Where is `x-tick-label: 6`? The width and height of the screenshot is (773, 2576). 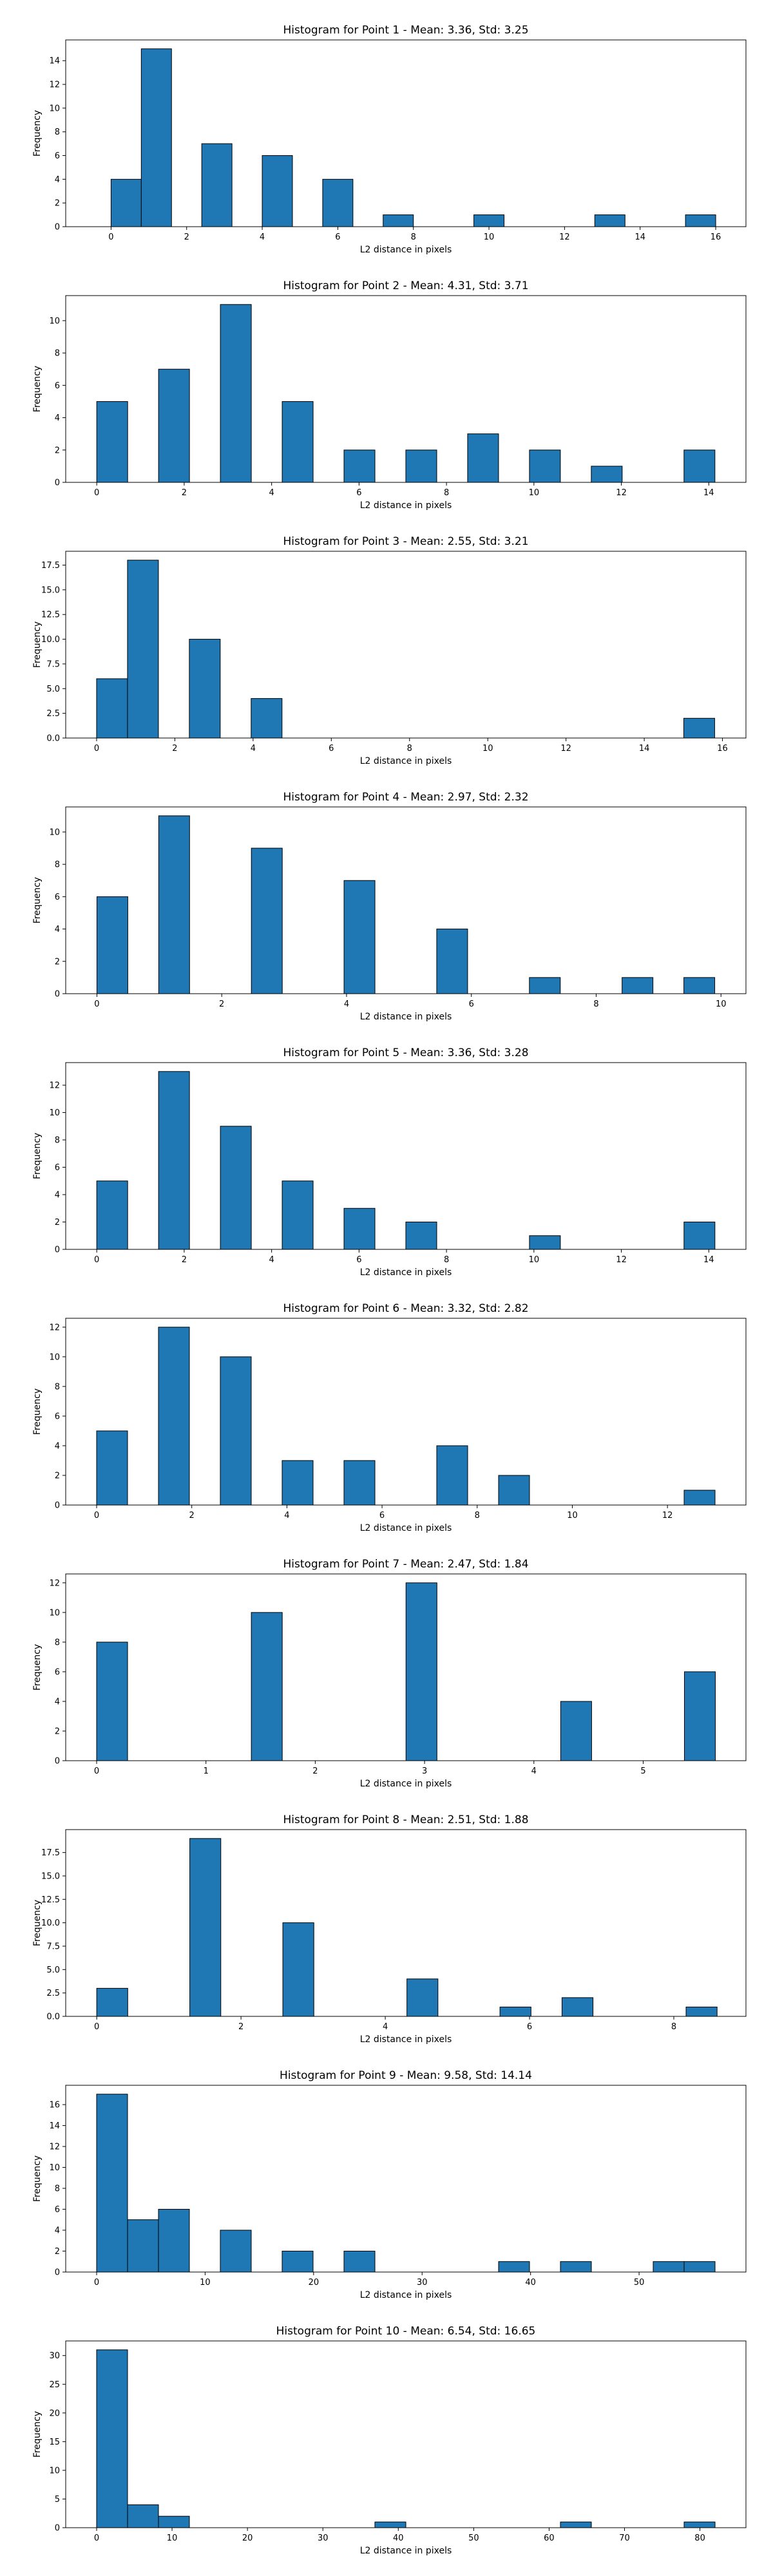 x-tick-label: 6 is located at coordinates (337, 237).